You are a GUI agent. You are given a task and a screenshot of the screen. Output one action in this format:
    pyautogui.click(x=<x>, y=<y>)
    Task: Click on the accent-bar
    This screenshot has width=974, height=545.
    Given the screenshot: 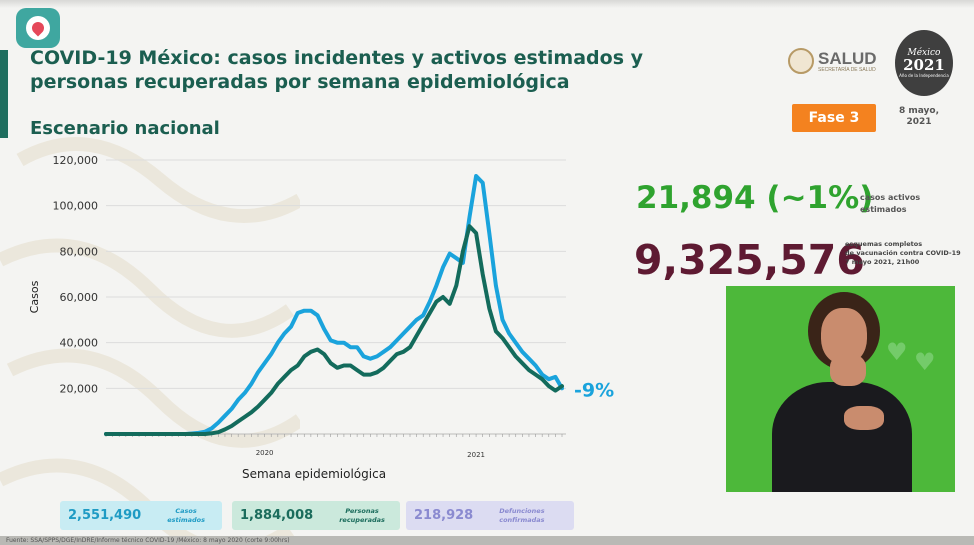 What is the action you would take?
    pyautogui.click(x=4, y=94)
    